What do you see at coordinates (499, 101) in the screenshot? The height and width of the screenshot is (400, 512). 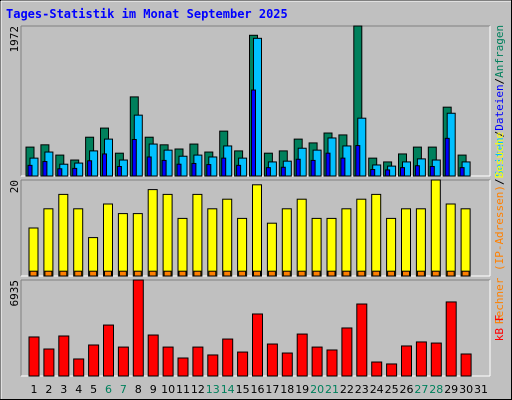 I see `legend: Seiten/Dateien/Anfragen` at bounding box center [499, 101].